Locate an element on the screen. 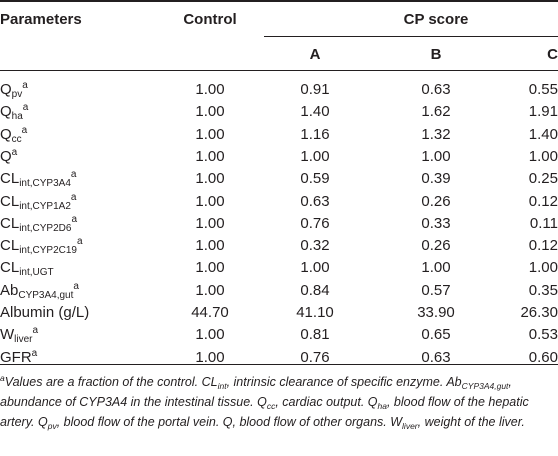 This screenshot has height=456, width=558. header-bottom-rule is located at coordinates (279, 70).